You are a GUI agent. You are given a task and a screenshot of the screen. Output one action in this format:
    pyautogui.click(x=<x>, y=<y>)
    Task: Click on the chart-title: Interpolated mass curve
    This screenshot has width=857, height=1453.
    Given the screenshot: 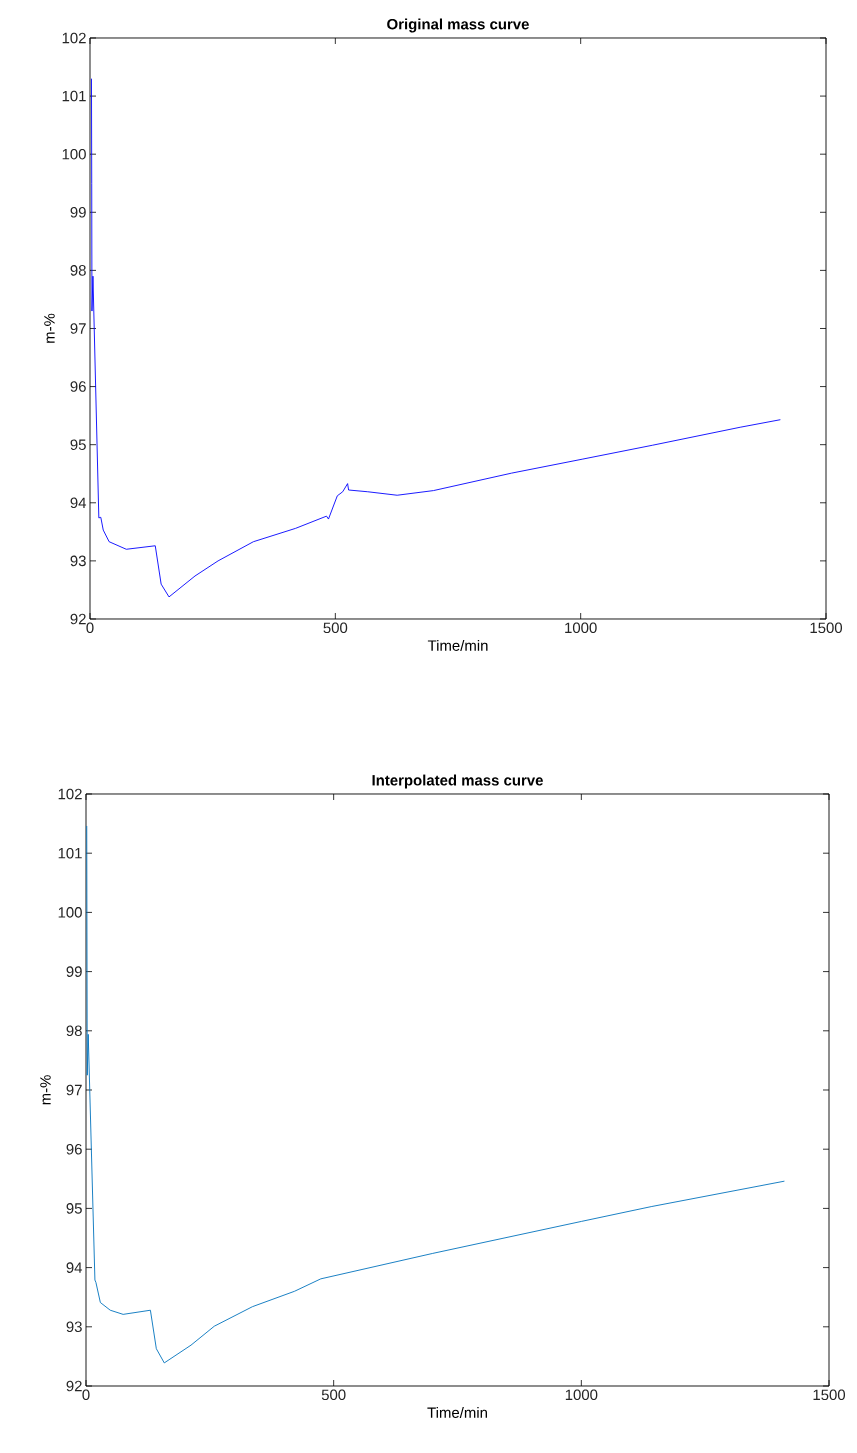 What is the action you would take?
    pyautogui.click(x=457, y=781)
    